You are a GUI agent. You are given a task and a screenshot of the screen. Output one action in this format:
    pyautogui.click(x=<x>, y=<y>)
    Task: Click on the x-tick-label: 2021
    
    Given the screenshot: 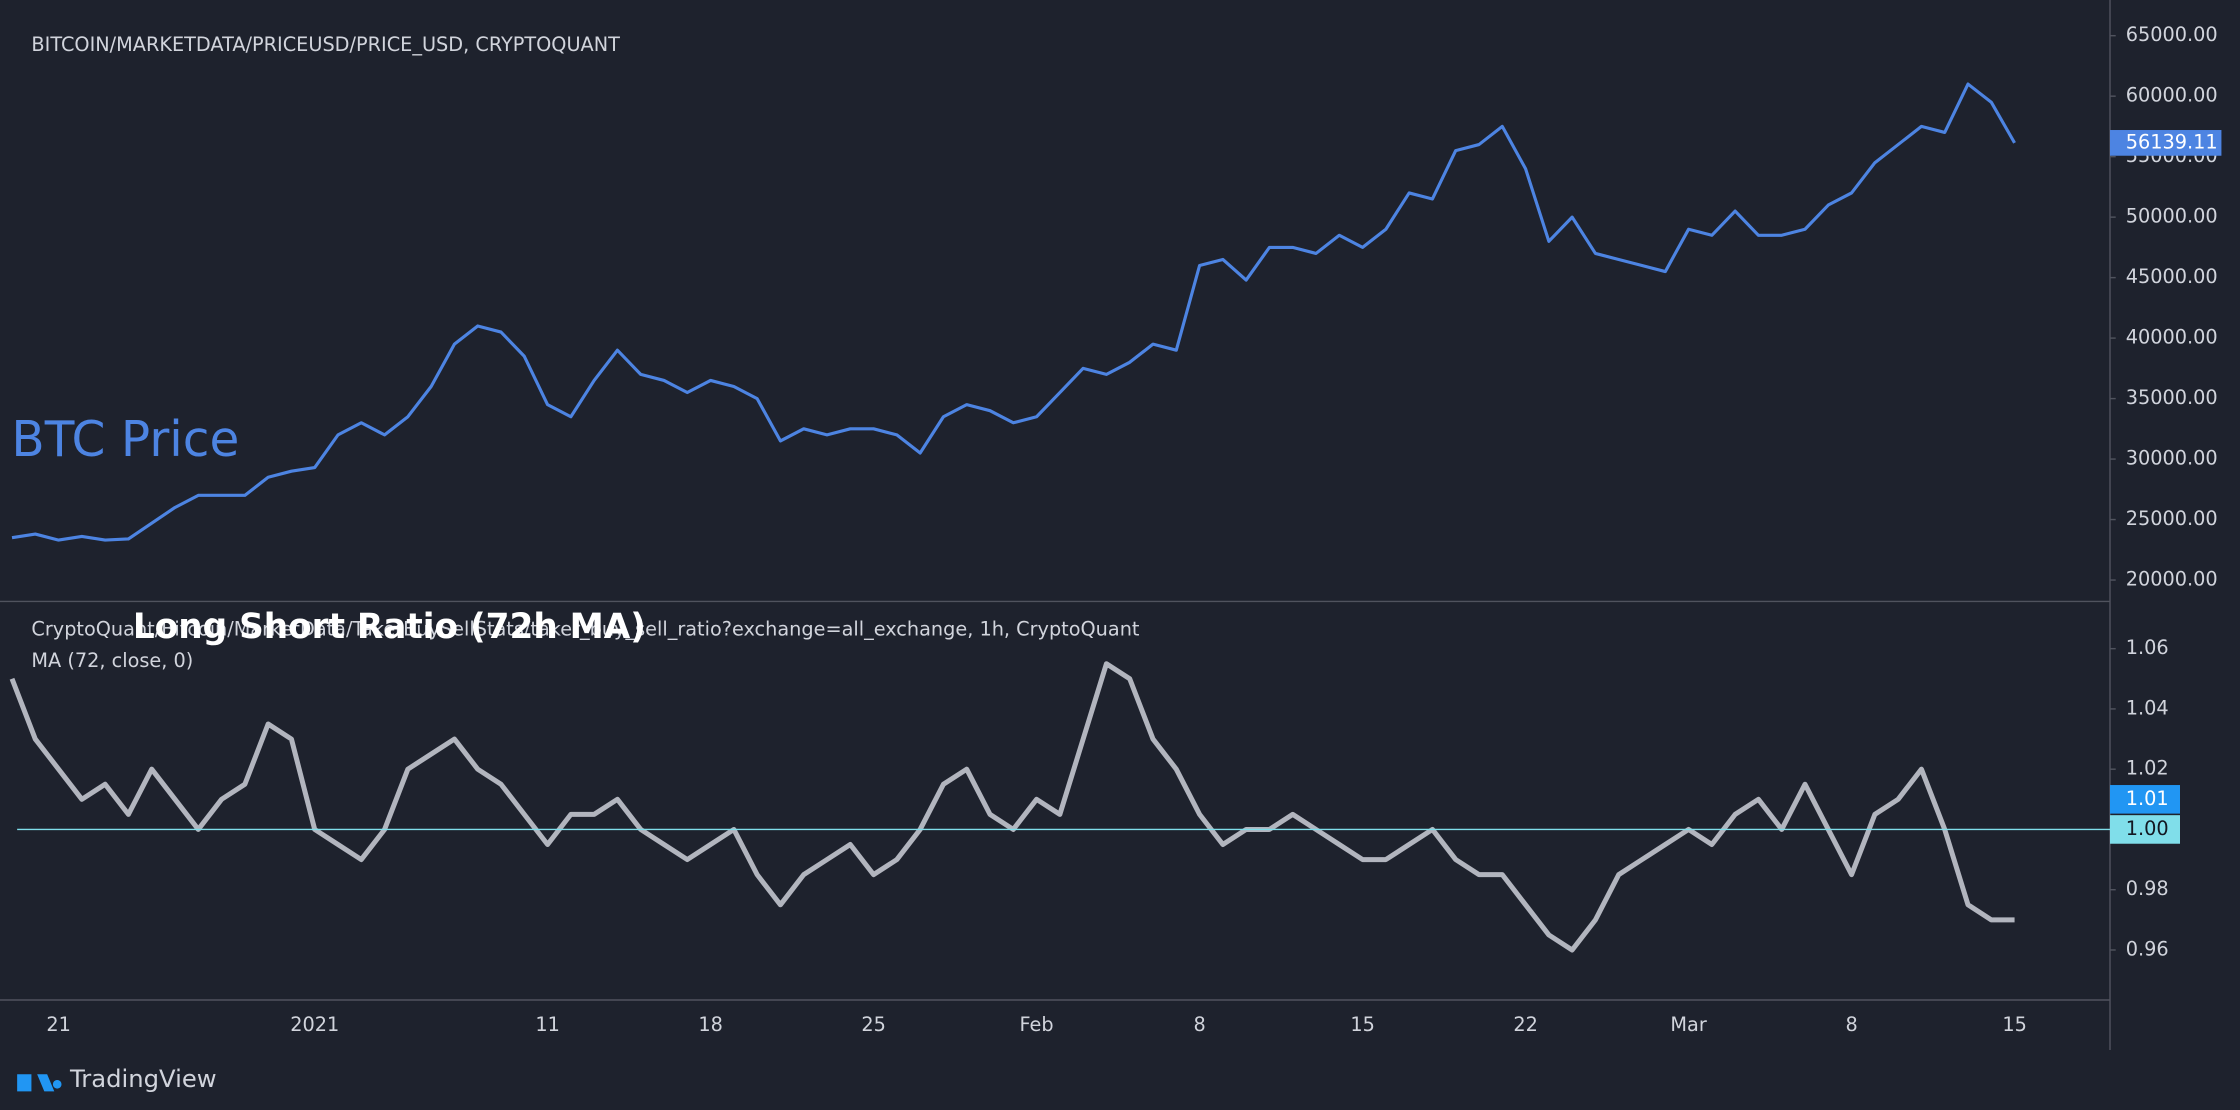 What is the action you would take?
    pyautogui.click(x=314, y=1024)
    